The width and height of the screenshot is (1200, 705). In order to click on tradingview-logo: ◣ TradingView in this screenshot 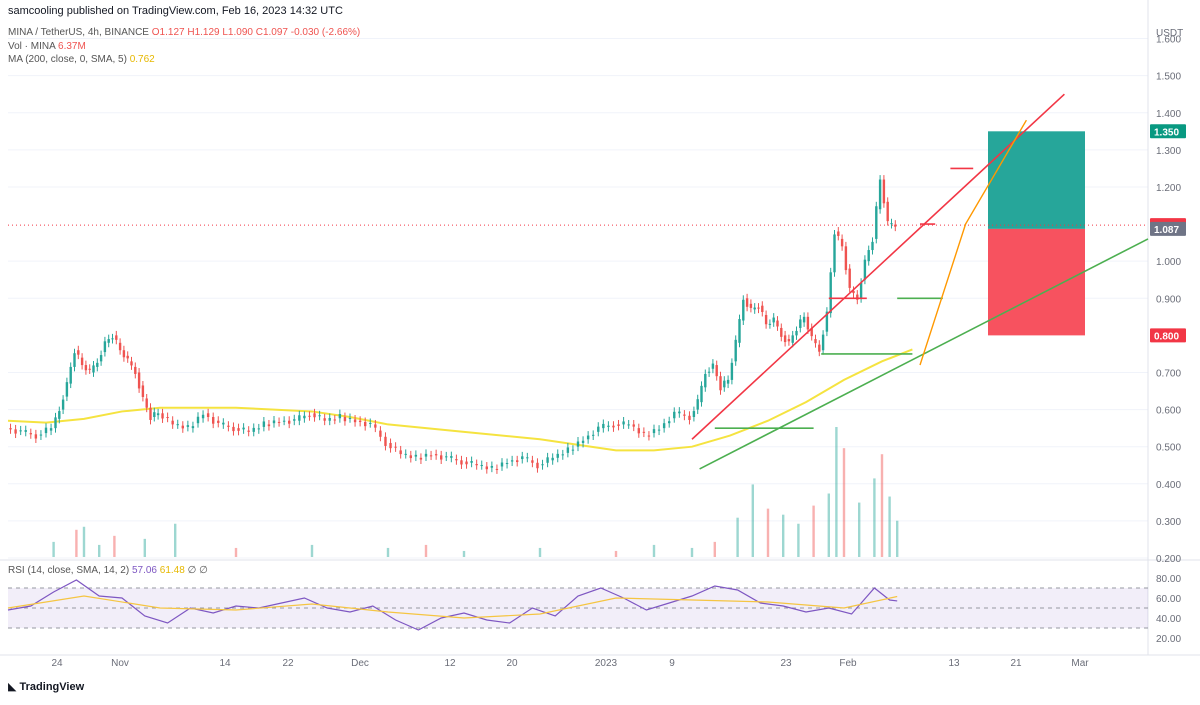, I will do `click(46, 686)`.